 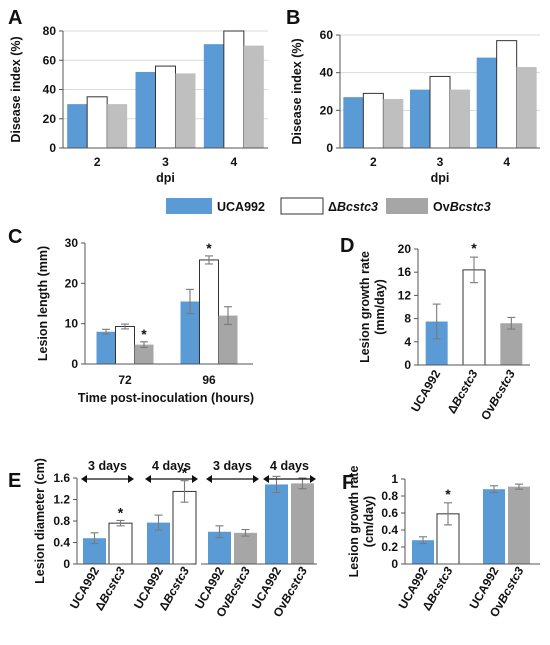 I want to click on legend: UCA992 ΔBcstc3 OvBcstc3, so click(x=328, y=206).